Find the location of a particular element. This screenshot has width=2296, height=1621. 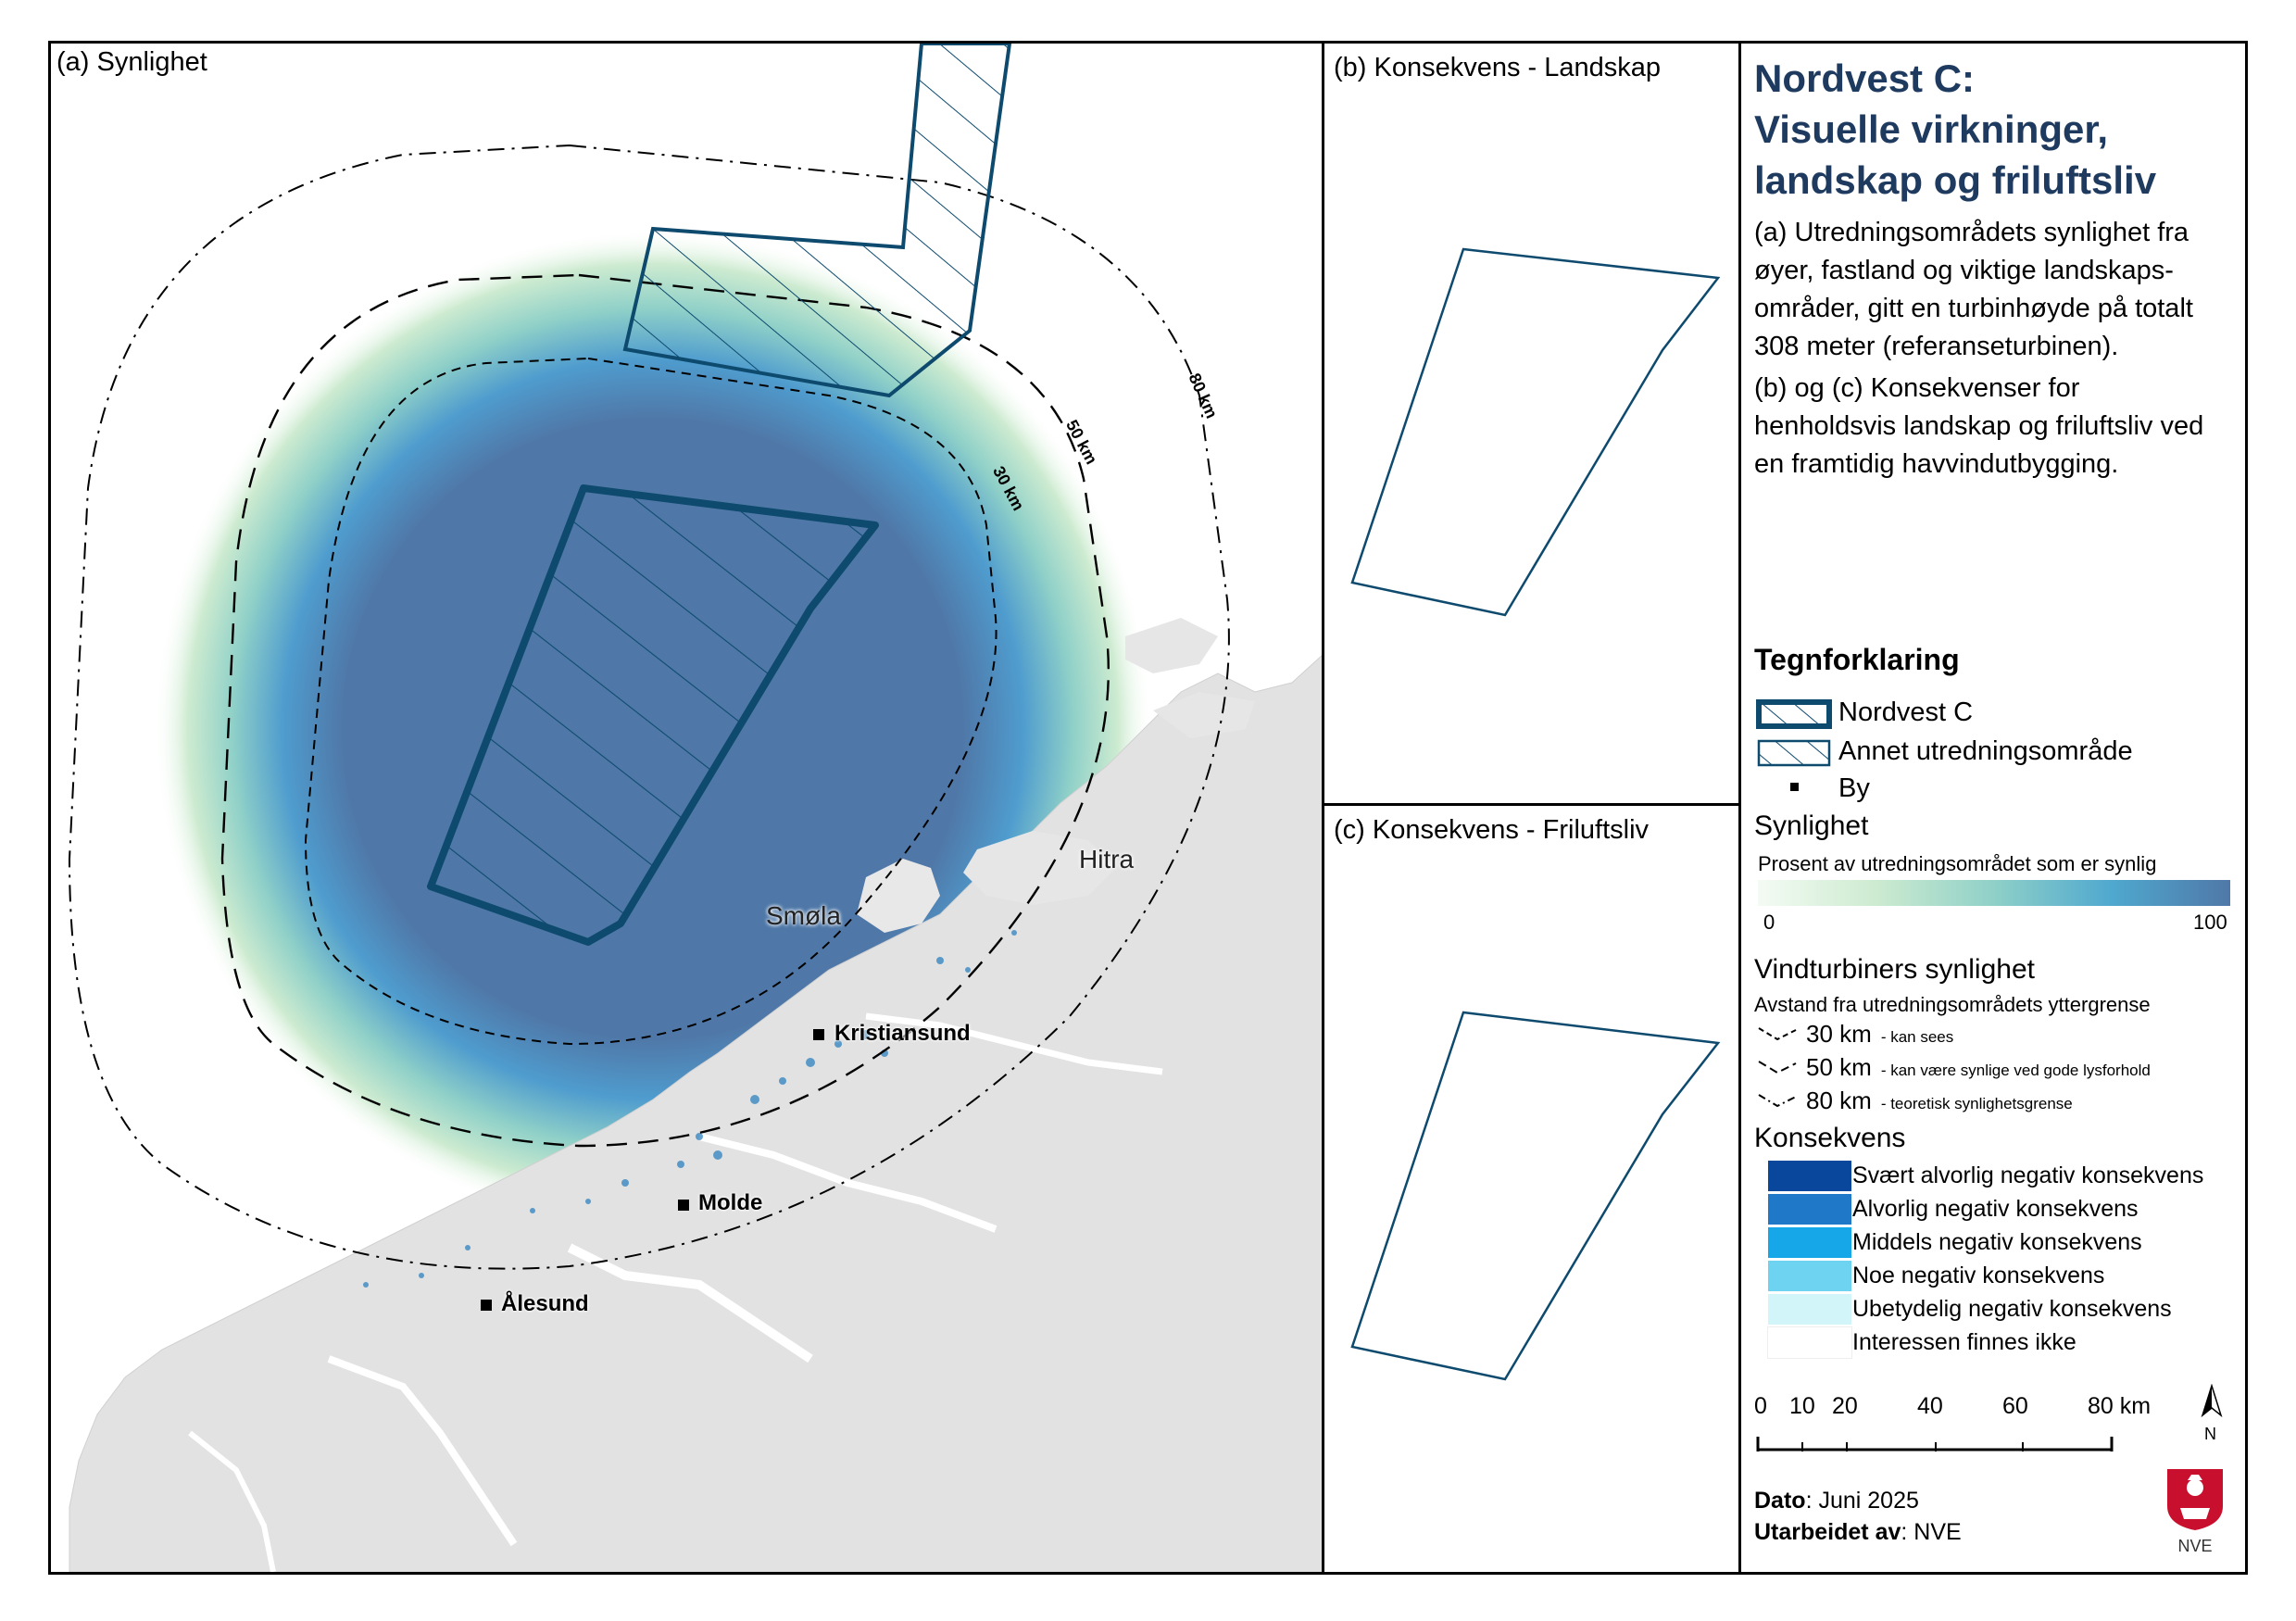

desc-line: 308 meter (referanseturbinen). is located at coordinates (1936, 346).